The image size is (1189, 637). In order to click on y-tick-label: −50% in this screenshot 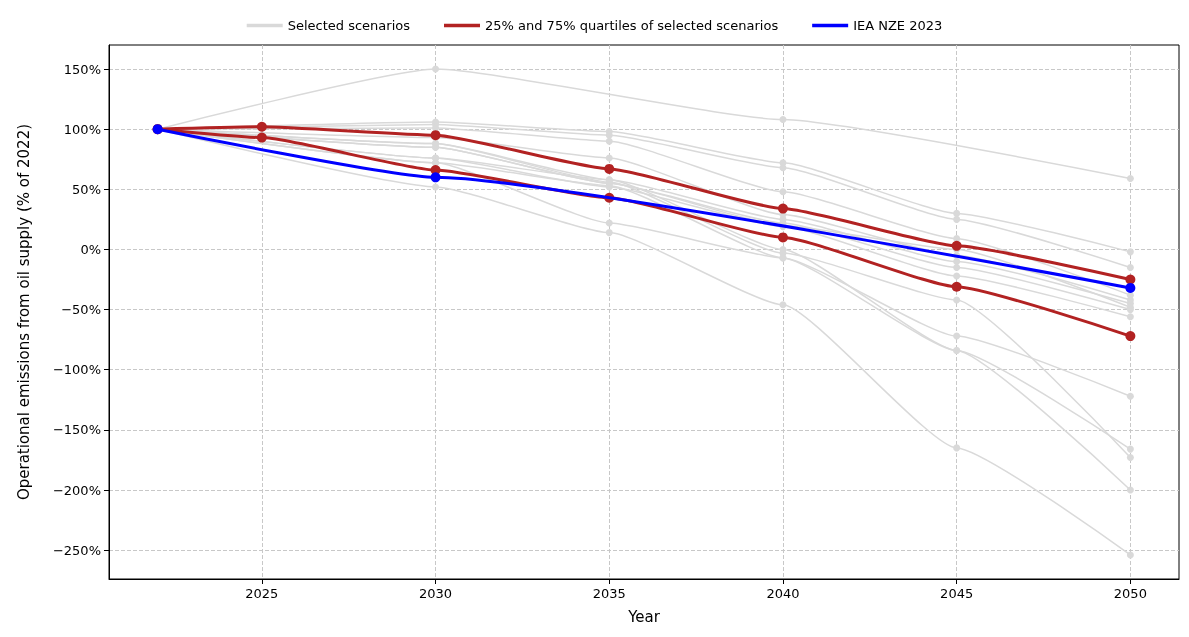, I will do `click(81, 310)`.